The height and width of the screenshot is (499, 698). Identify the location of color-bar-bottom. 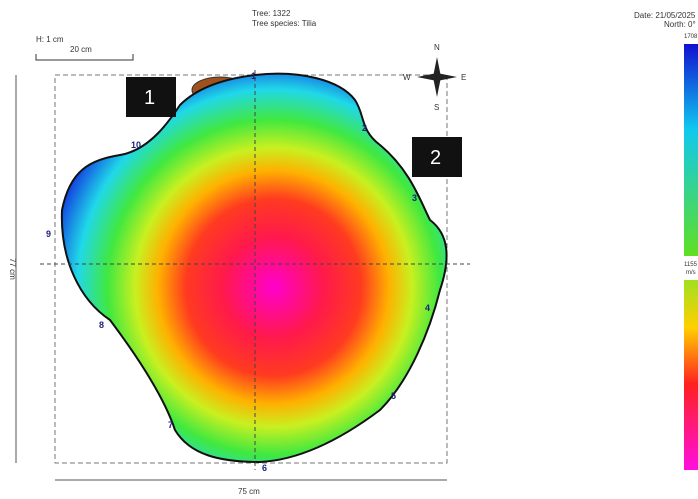
(691, 375).